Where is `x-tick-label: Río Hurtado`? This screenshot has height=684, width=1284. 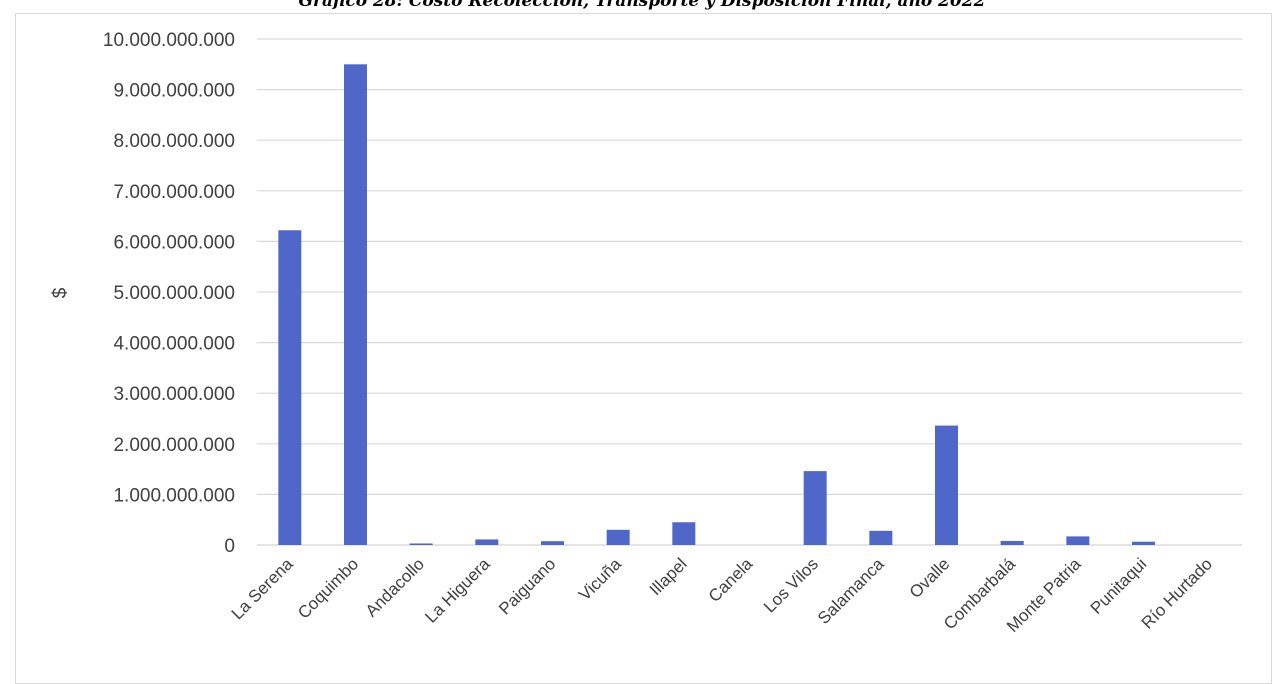
x-tick-label: Río Hurtado is located at coordinates (1177, 593).